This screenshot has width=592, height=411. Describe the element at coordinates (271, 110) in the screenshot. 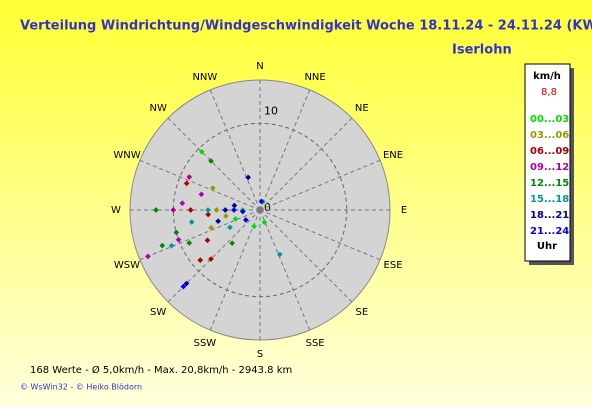

I see `r-tick-label: 10` at that location.